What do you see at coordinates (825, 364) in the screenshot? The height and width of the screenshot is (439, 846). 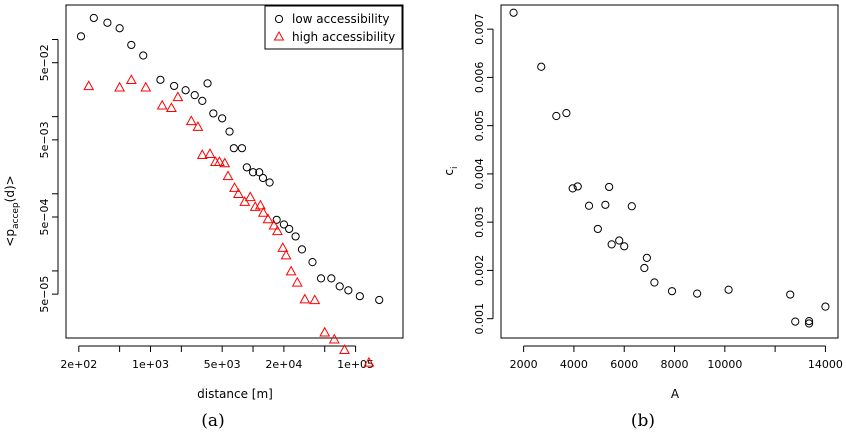 I see `x-tick-label: 14000` at bounding box center [825, 364].